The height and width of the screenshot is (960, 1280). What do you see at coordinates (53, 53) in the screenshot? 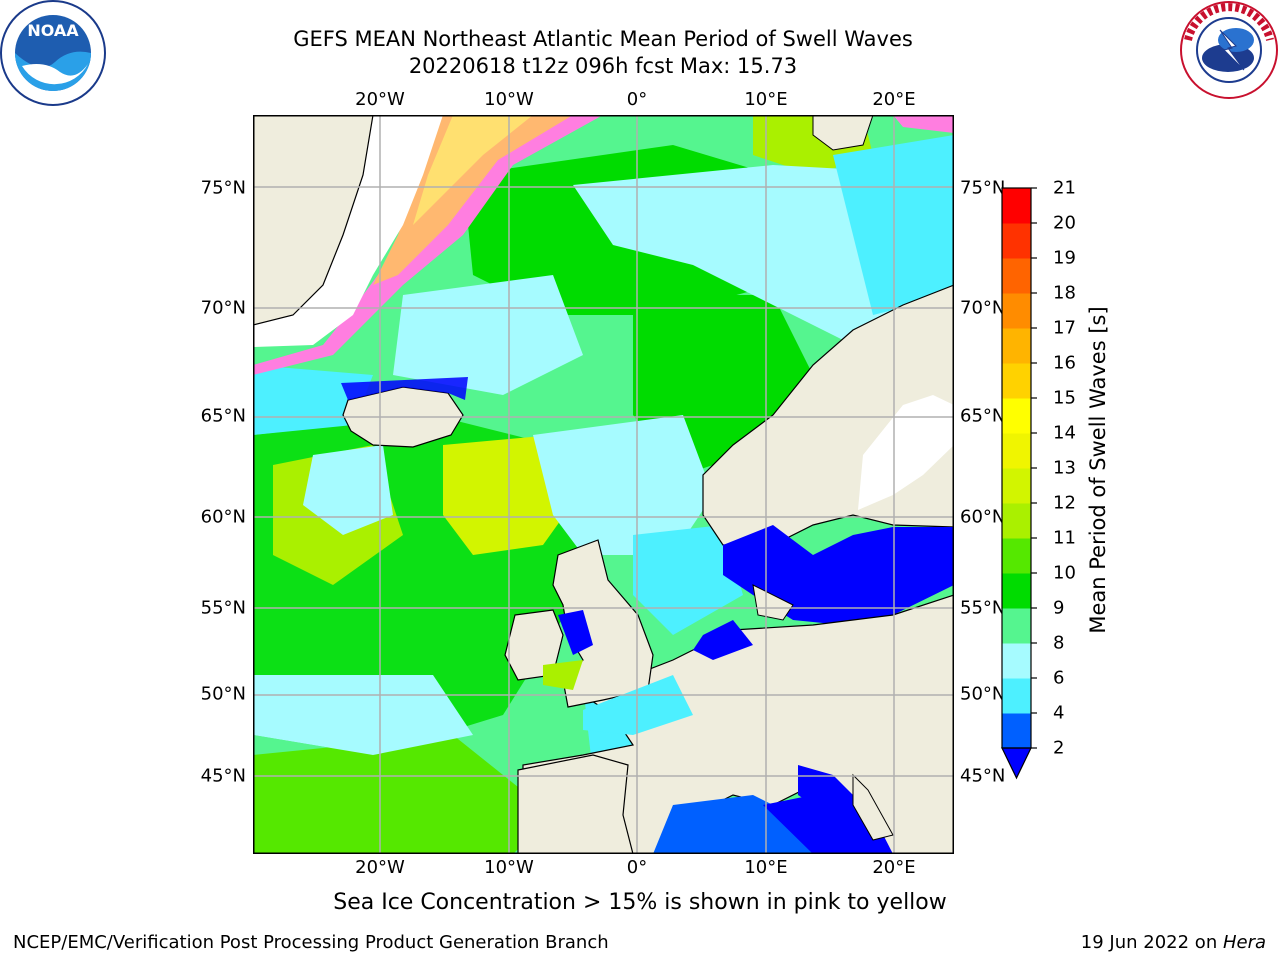
I see `noaa-logo: NOAA` at bounding box center [53, 53].